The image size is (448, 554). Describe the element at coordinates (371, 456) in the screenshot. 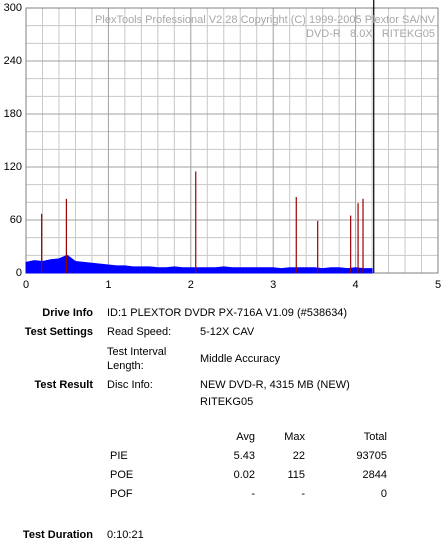

I see `table-cell: 93705` at that location.